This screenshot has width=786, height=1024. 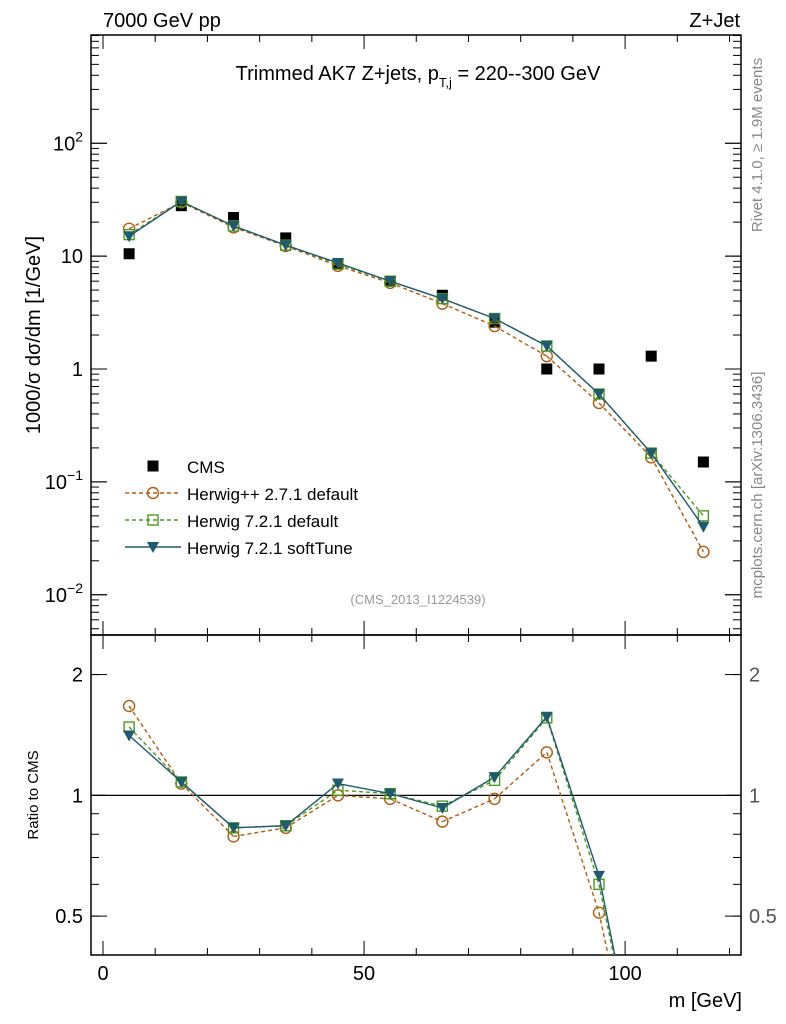 What do you see at coordinates (34, 335) in the screenshot?
I see `y-axis-label: 1000/σ dσ/dm [1/GeV]` at bounding box center [34, 335].